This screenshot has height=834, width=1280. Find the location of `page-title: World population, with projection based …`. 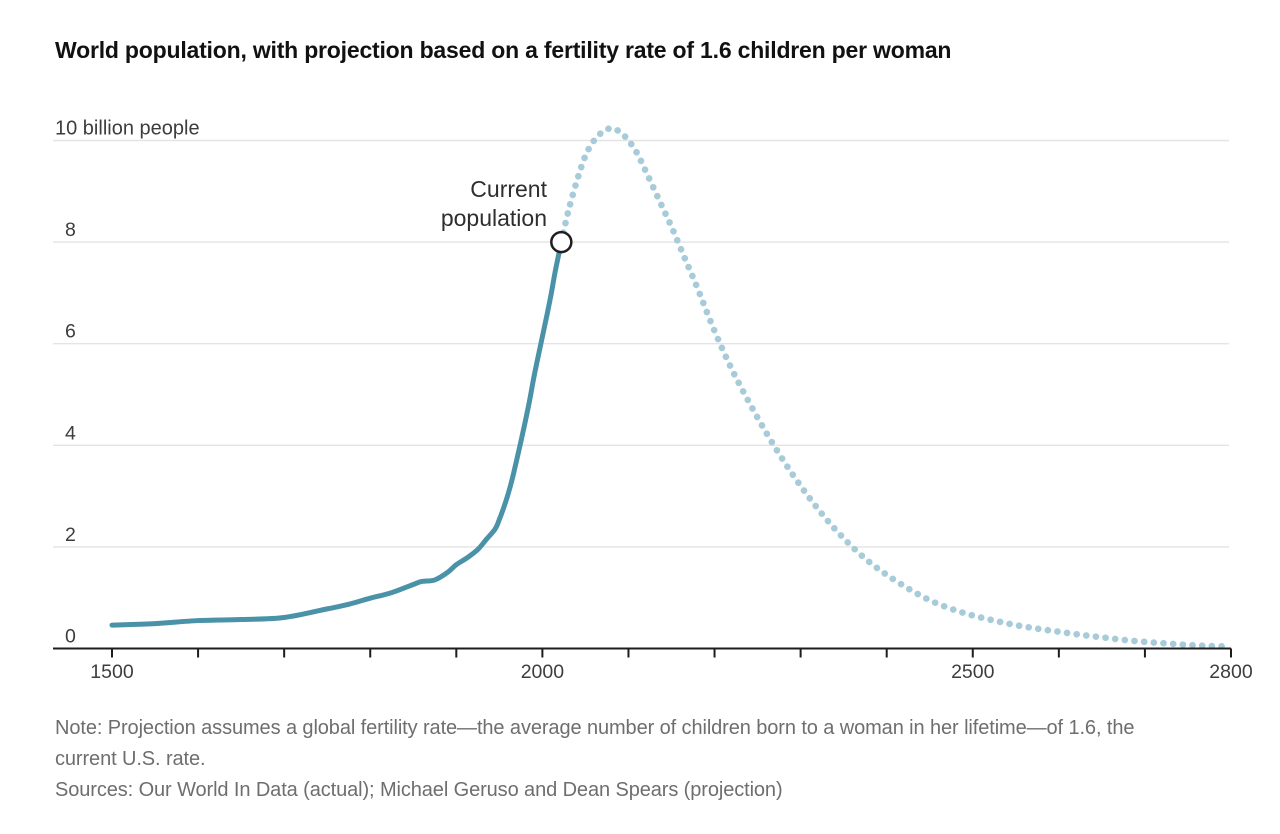

page-title: World population, with projection based … is located at coordinates (503, 50).